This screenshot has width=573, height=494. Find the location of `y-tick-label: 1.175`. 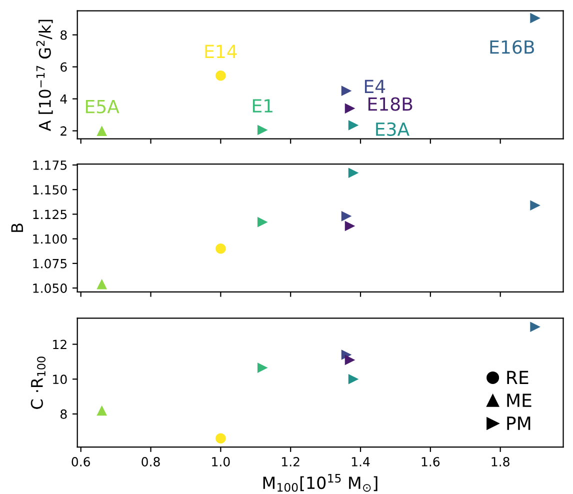

y-tick-label: 1.175 is located at coordinates (50, 165).